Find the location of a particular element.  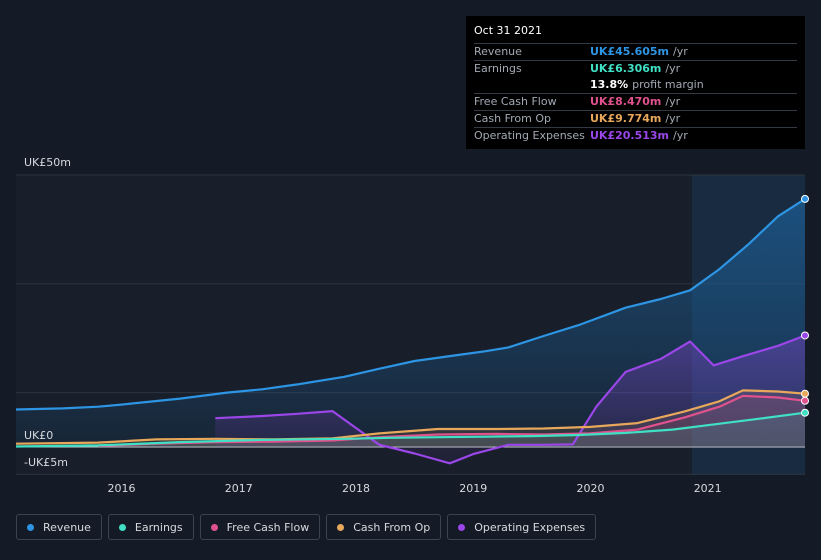

legend-label: Earnings is located at coordinates (158, 527).